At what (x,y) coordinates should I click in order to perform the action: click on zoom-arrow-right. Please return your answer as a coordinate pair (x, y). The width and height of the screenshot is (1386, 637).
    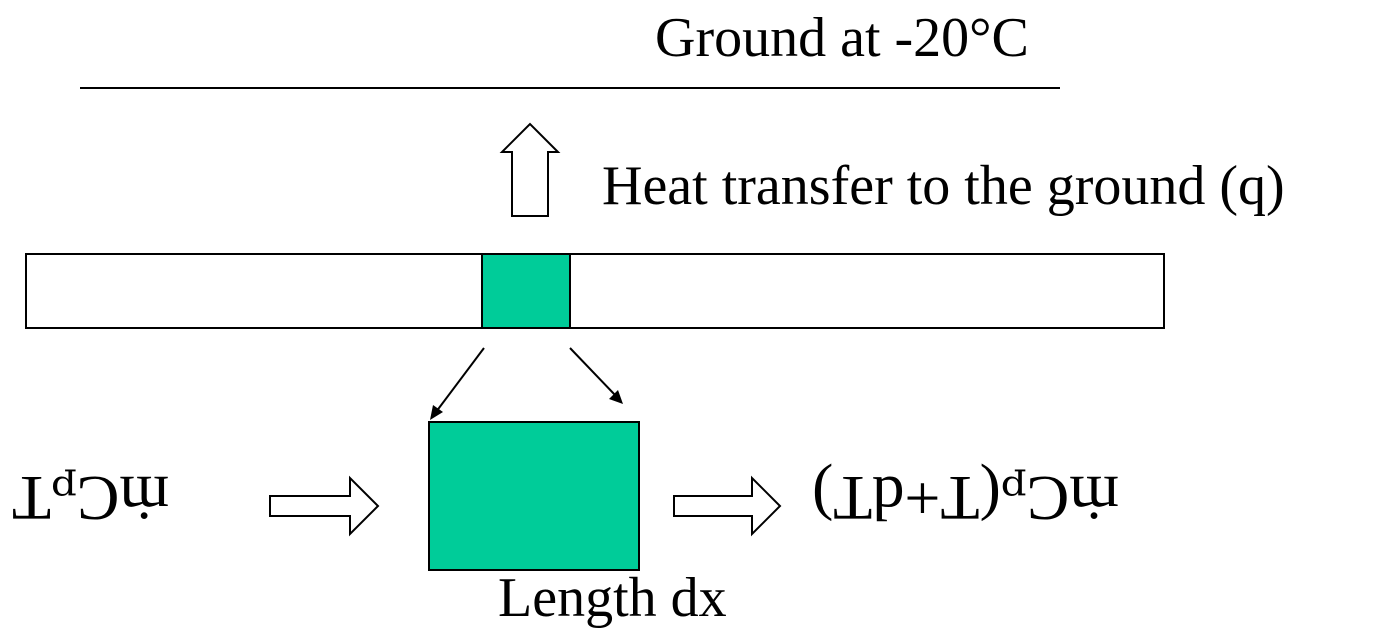
    Looking at the image, I should click on (596, 375).